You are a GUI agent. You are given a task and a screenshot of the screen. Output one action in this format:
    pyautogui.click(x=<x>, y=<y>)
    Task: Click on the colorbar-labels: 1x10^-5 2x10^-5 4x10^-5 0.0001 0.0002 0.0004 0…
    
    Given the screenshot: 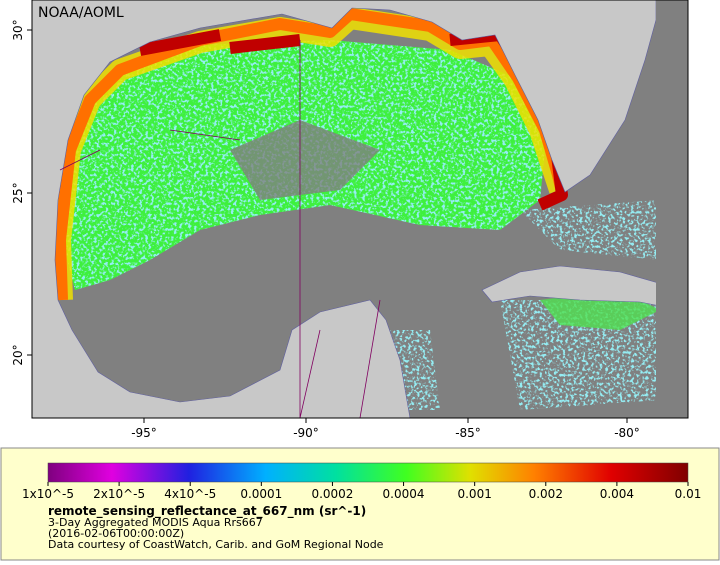 What is the action you would take?
    pyautogui.click(x=361, y=491)
    